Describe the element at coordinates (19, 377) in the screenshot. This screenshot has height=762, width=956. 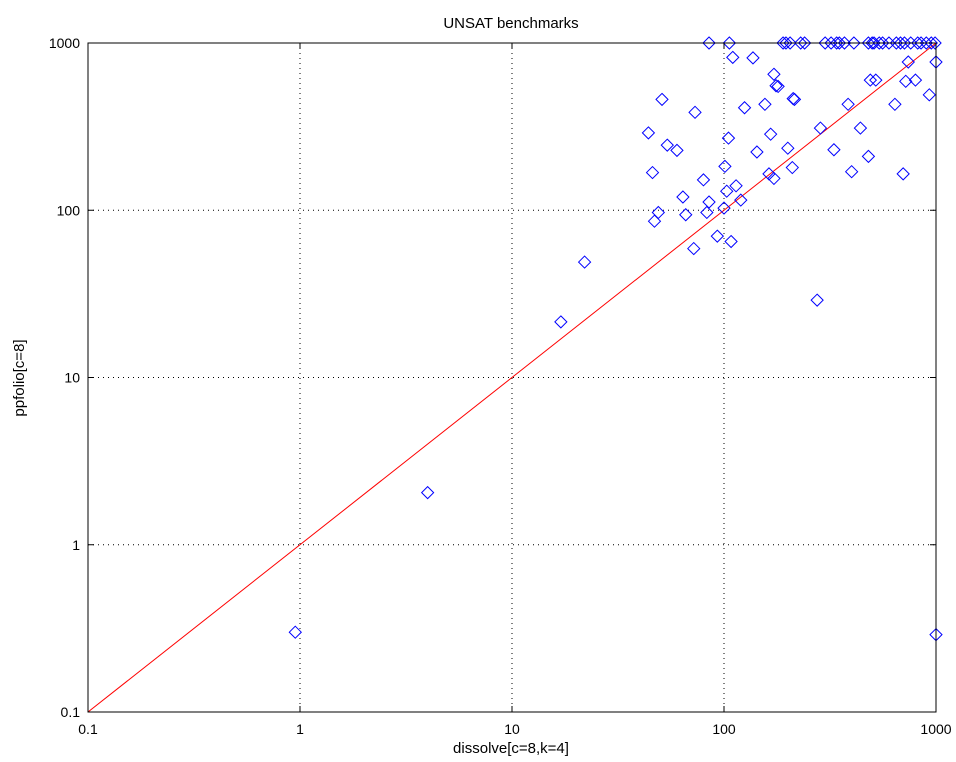
I see `y-axis-label: ppfolio[c=8]` at that location.